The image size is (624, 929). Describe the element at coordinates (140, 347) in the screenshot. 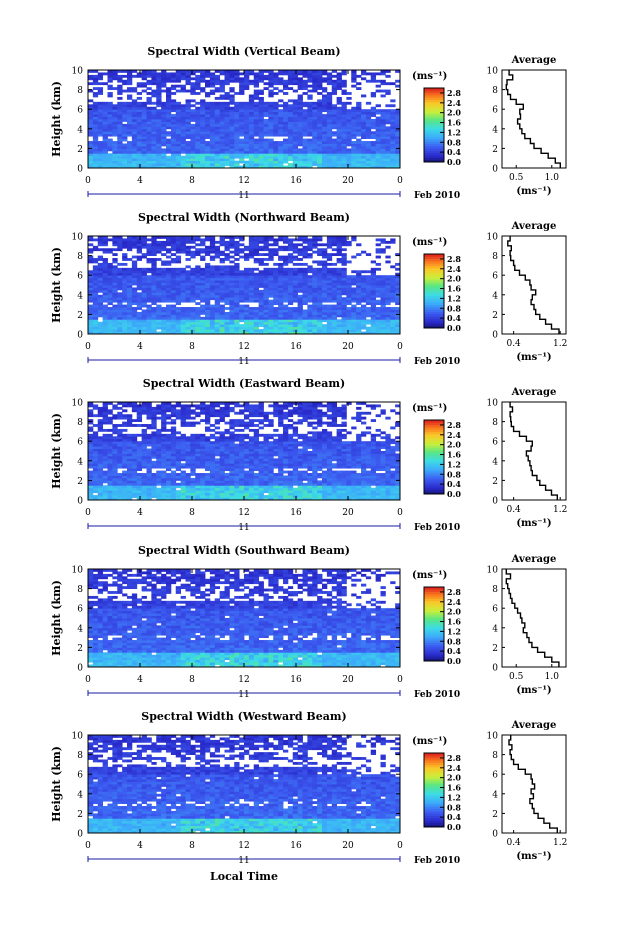

I see `x-tick-label: 4` at that location.